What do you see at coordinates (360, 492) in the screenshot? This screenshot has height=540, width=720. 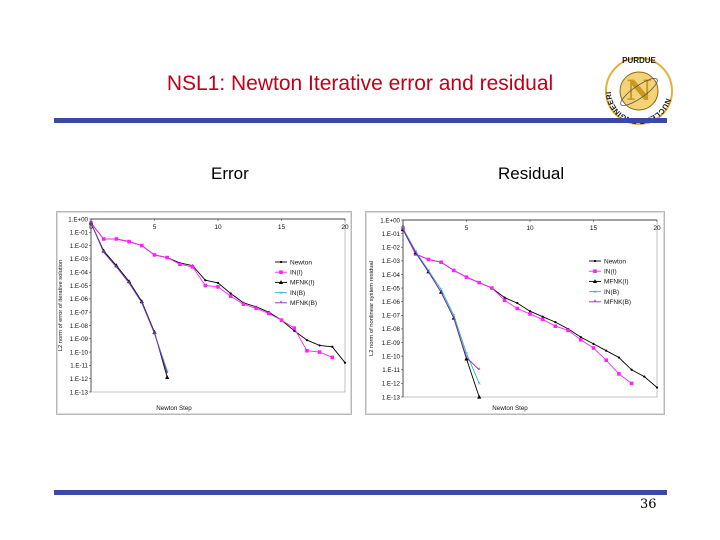 I see `bottom-rule` at bounding box center [360, 492].